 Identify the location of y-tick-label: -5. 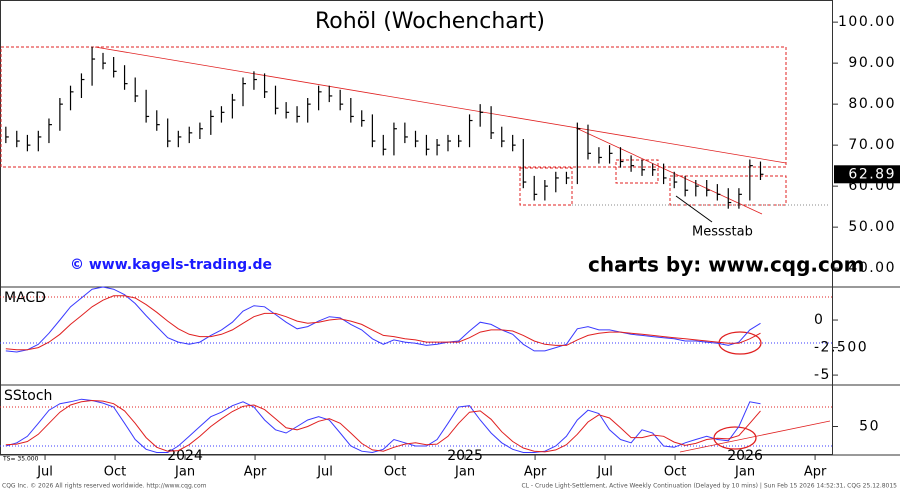
(822, 375).